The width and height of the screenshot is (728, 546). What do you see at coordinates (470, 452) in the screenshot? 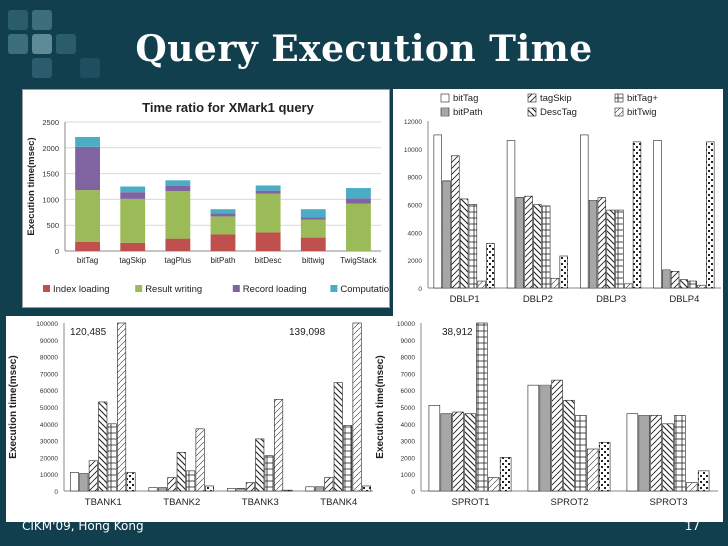
I see `bar-sprot1-s4` at bounding box center [470, 452].